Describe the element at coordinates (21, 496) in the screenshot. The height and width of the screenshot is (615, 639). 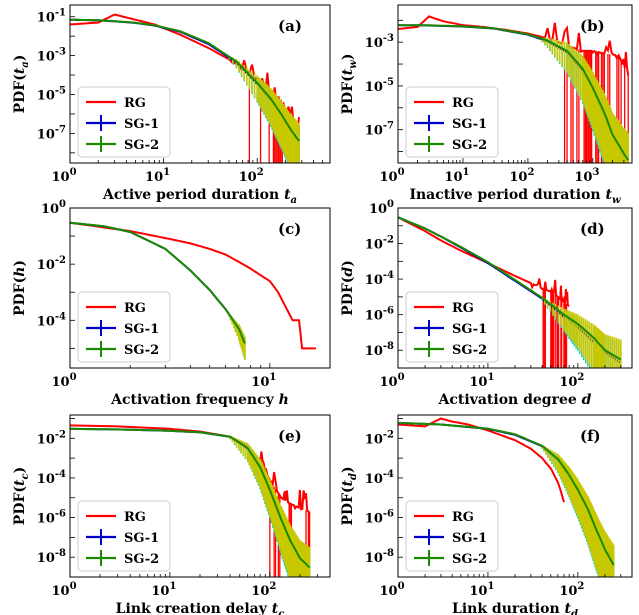
I see `y-axis-label: PDF(tc)` at that location.